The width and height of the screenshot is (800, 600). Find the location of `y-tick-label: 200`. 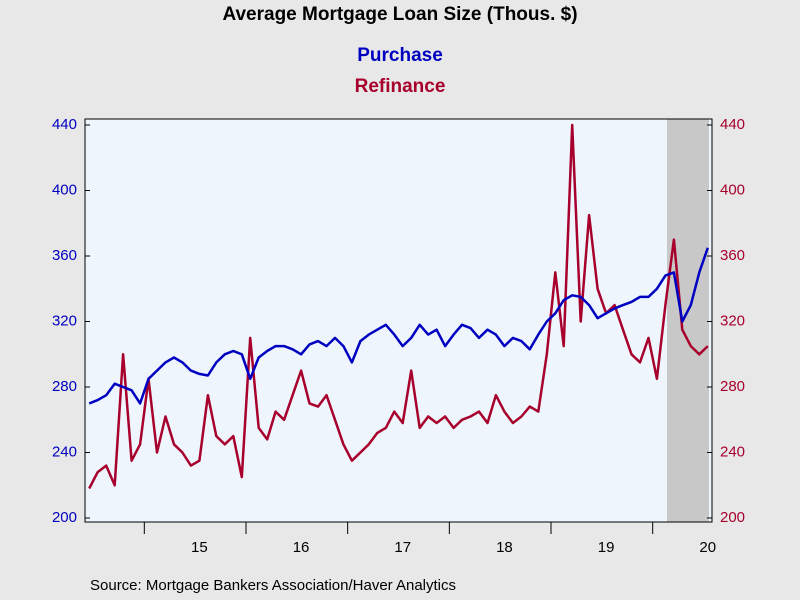

y-tick-label: 200 is located at coordinates (64, 517).